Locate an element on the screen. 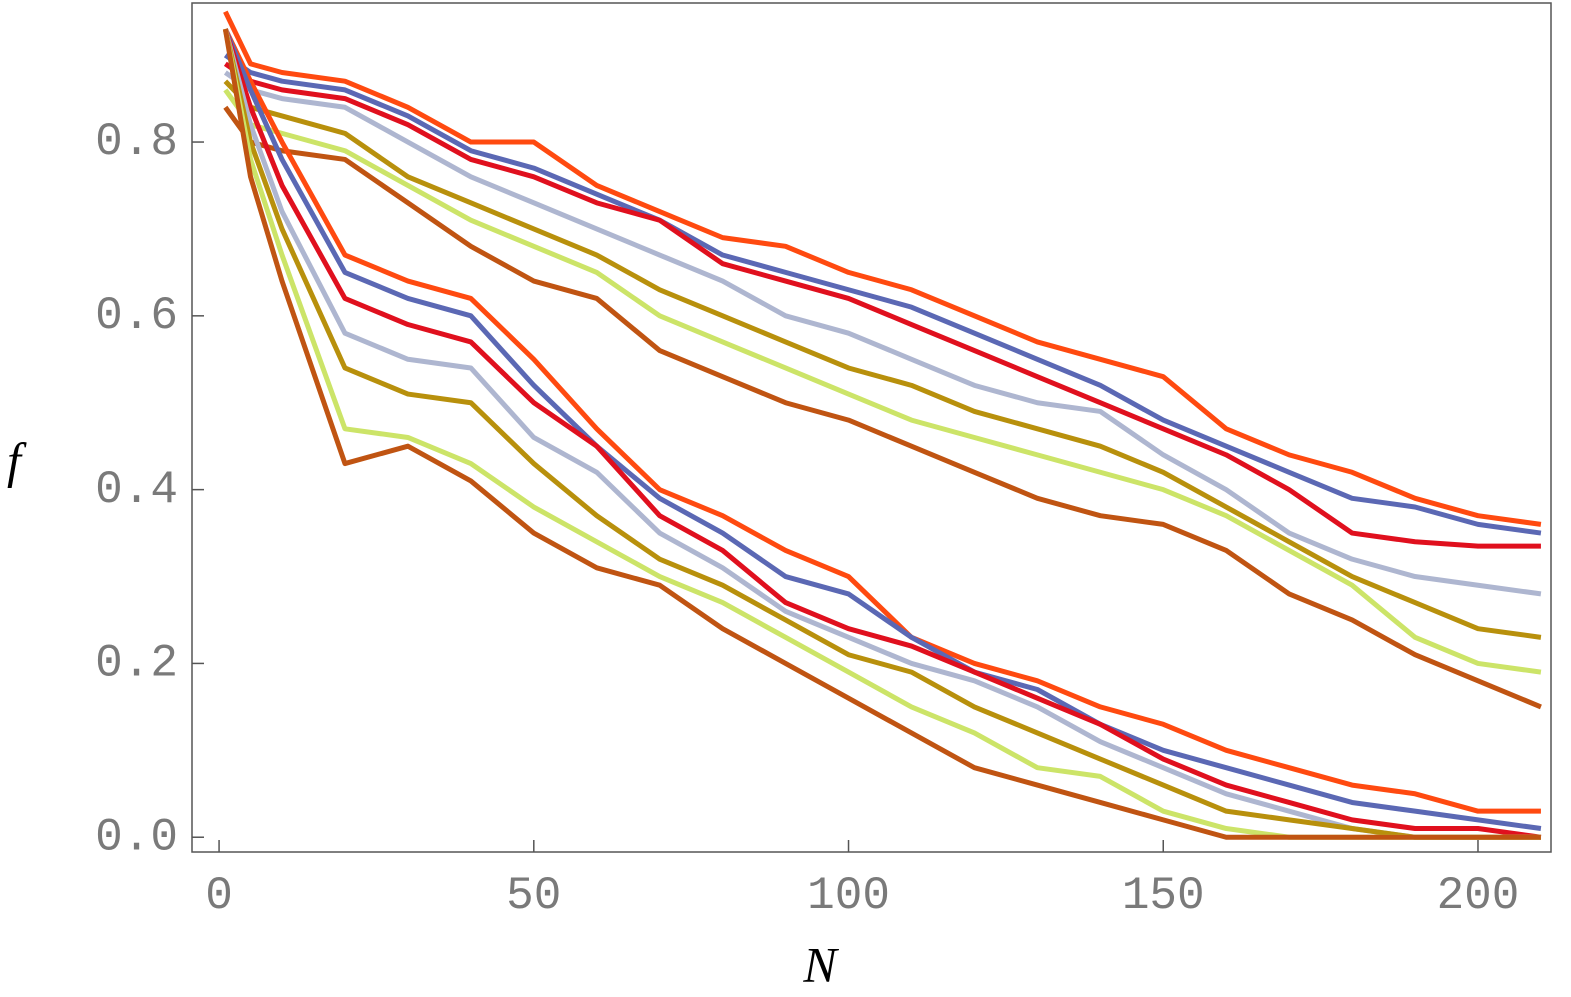  x-tick-label: 150 is located at coordinates (1163, 896).